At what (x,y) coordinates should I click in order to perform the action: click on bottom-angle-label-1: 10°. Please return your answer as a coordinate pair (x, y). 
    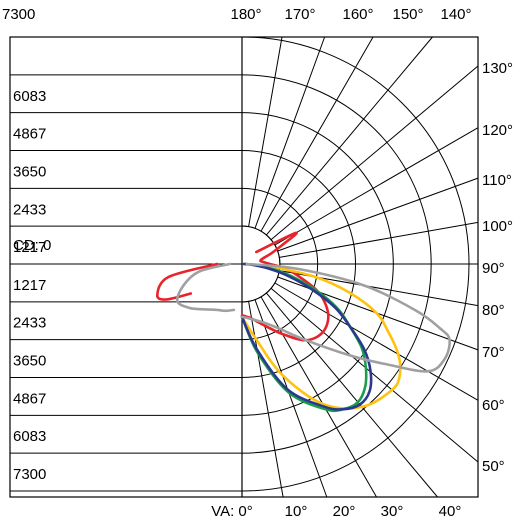
    Looking at the image, I should click on (296, 511).